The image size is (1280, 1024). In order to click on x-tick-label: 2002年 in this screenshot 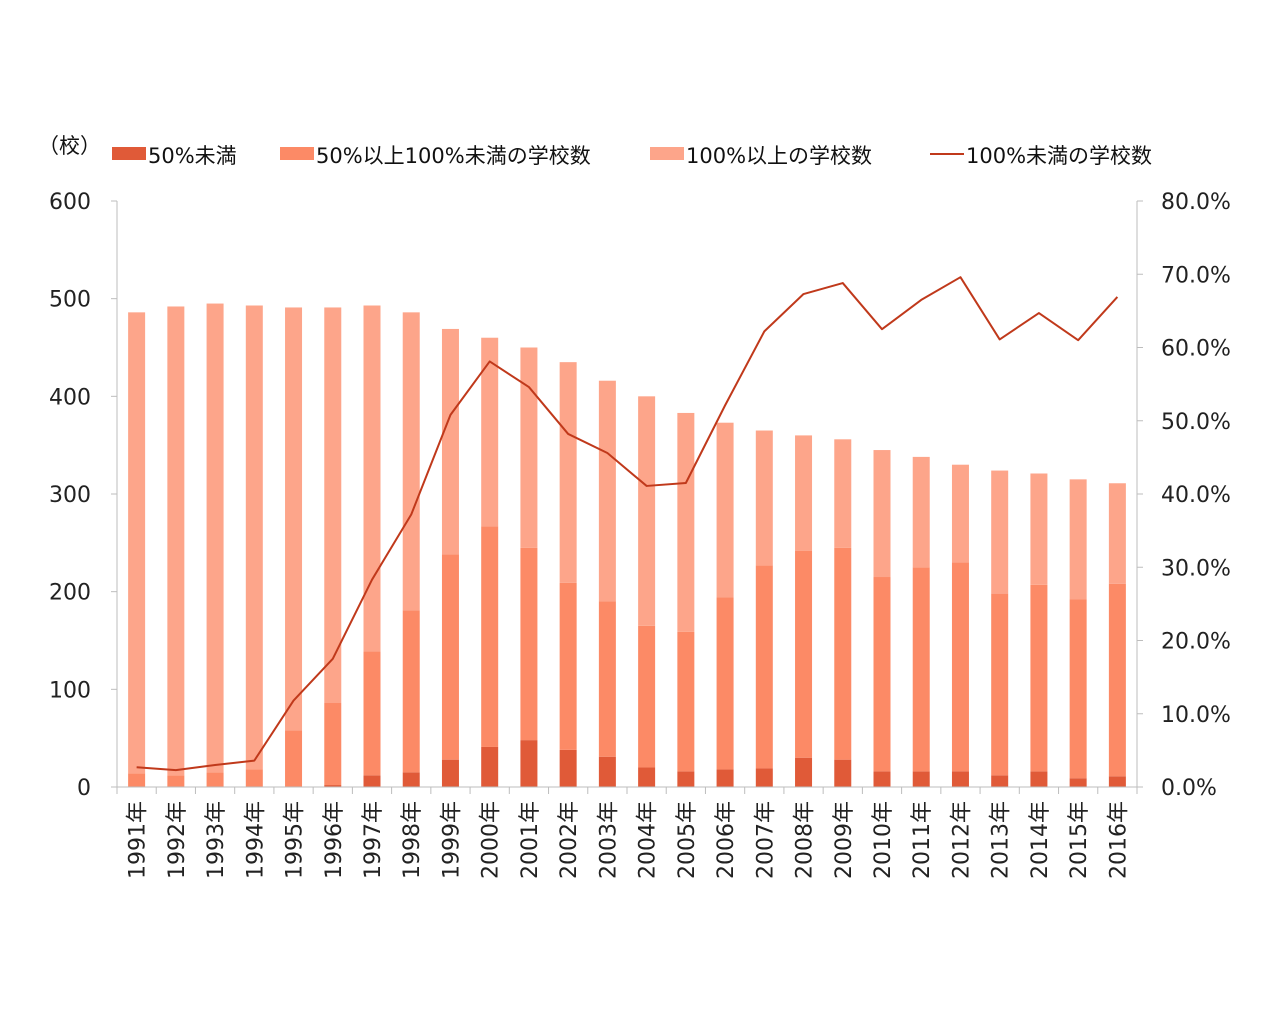, I will do `click(569, 840)`.